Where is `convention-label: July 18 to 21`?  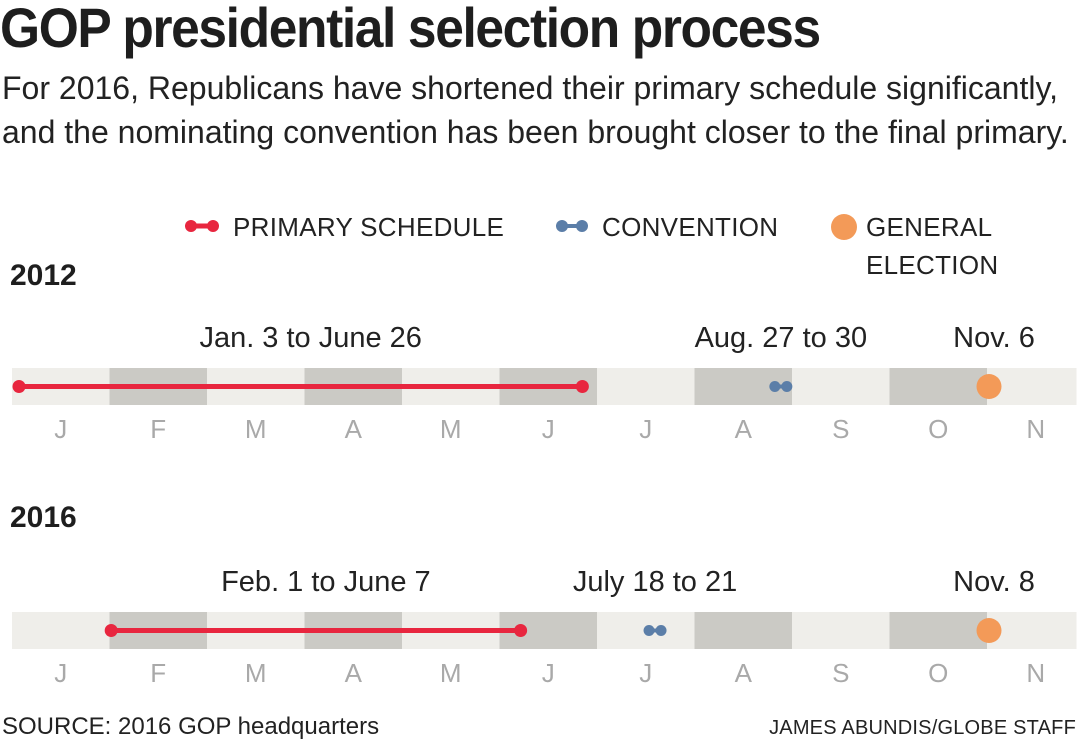 convention-label: July 18 to 21 is located at coordinates (655, 582).